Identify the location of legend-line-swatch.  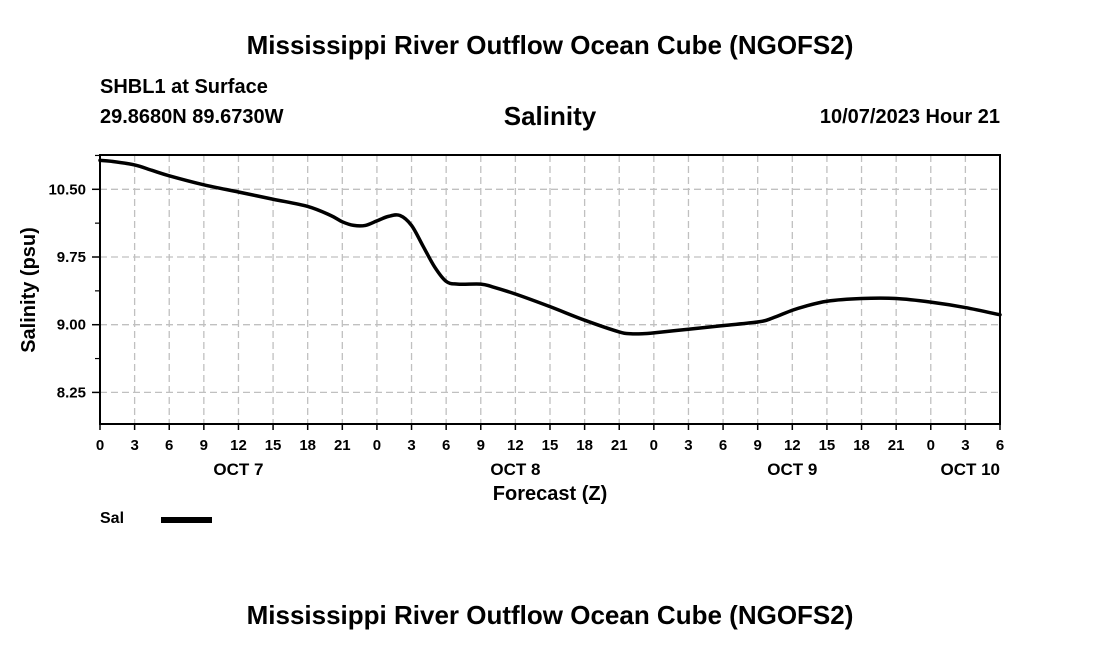
(186, 520).